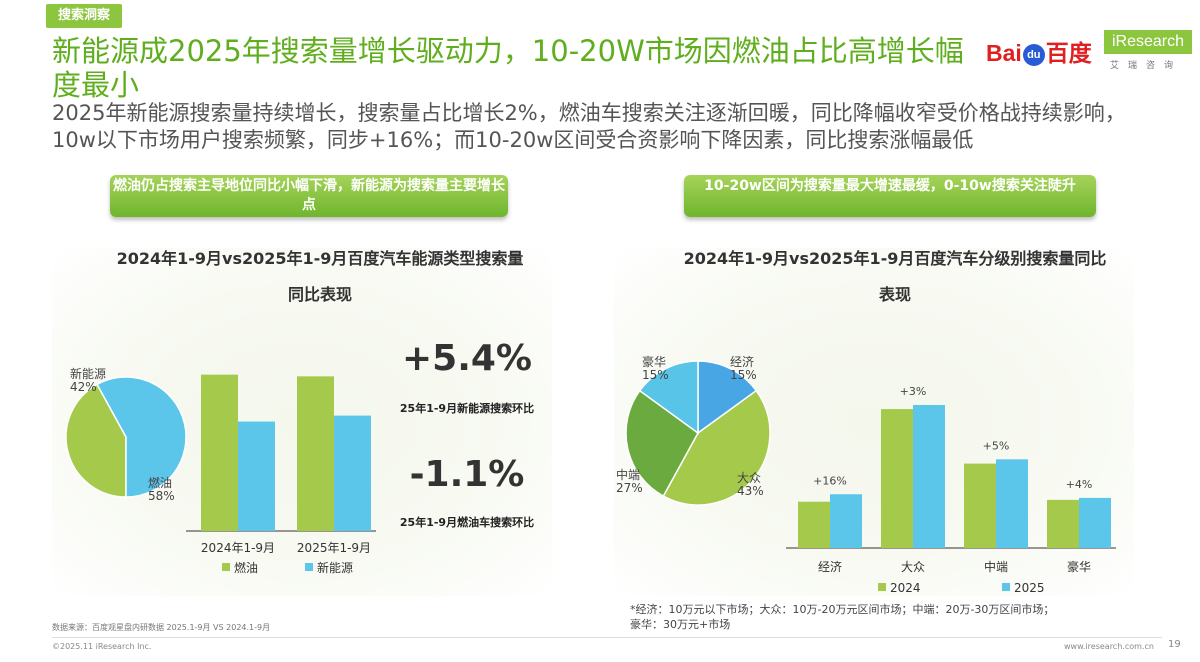  What do you see at coordinates (508, 68) in the screenshot?
I see `page-title: 新能源成2025年搜索量增长驱动力，10-20W市场因燃油占比高增长幅度最小` at bounding box center [508, 68].